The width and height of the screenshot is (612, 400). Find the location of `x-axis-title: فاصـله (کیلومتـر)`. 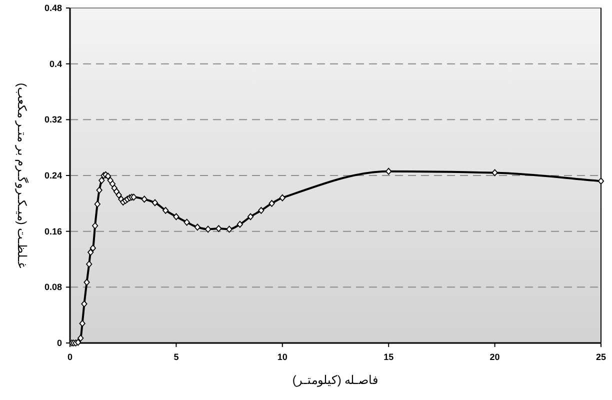

x-axis-title: فاصـله (کیلومتـر) is located at coordinates (335, 380).